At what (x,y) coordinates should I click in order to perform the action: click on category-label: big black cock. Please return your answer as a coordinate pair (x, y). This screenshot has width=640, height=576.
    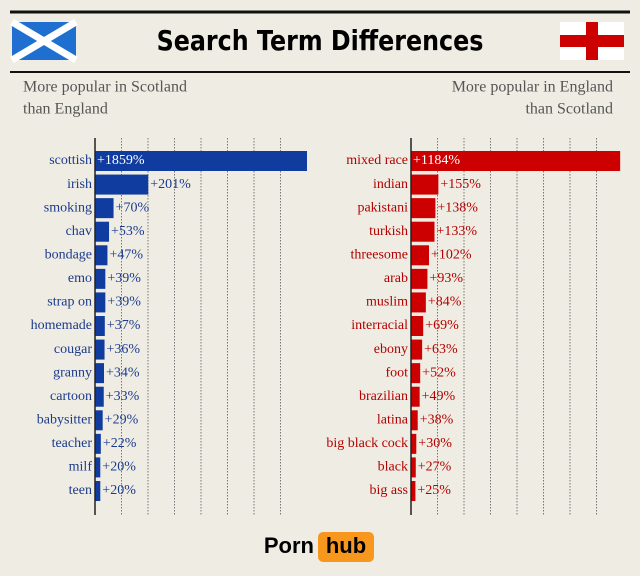
    Looking at the image, I should click on (367, 443).